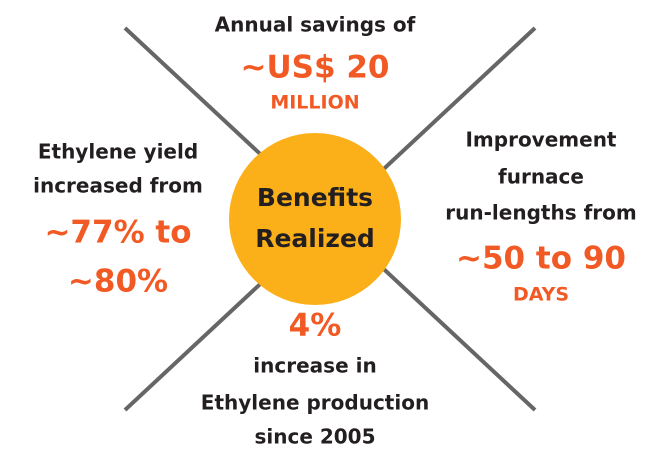 The width and height of the screenshot is (670, 453). I want to click on left-highlight: ~80%, so click(118, 282).